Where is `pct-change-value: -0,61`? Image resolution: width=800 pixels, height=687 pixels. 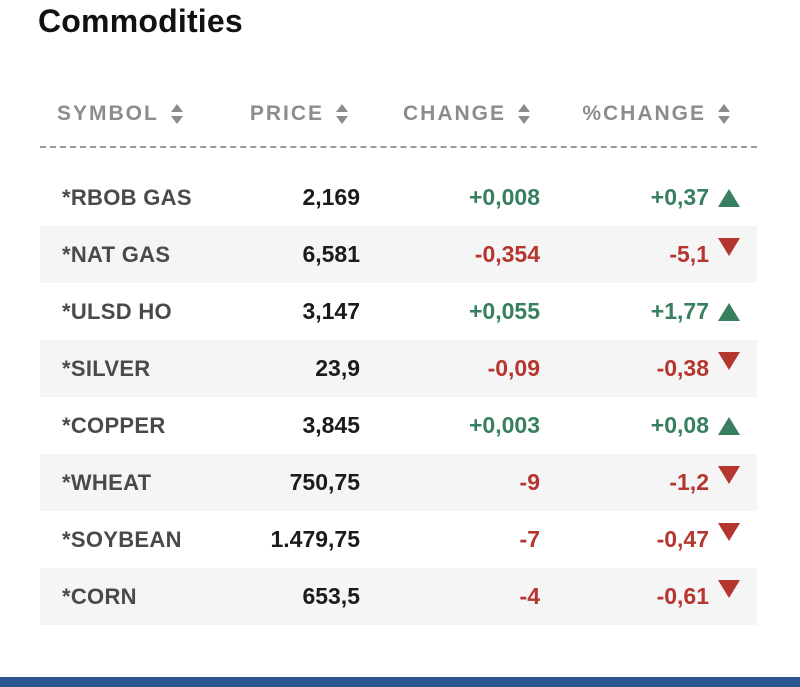 pct-change-value: -0,61 is located at coordinates (682, 596).